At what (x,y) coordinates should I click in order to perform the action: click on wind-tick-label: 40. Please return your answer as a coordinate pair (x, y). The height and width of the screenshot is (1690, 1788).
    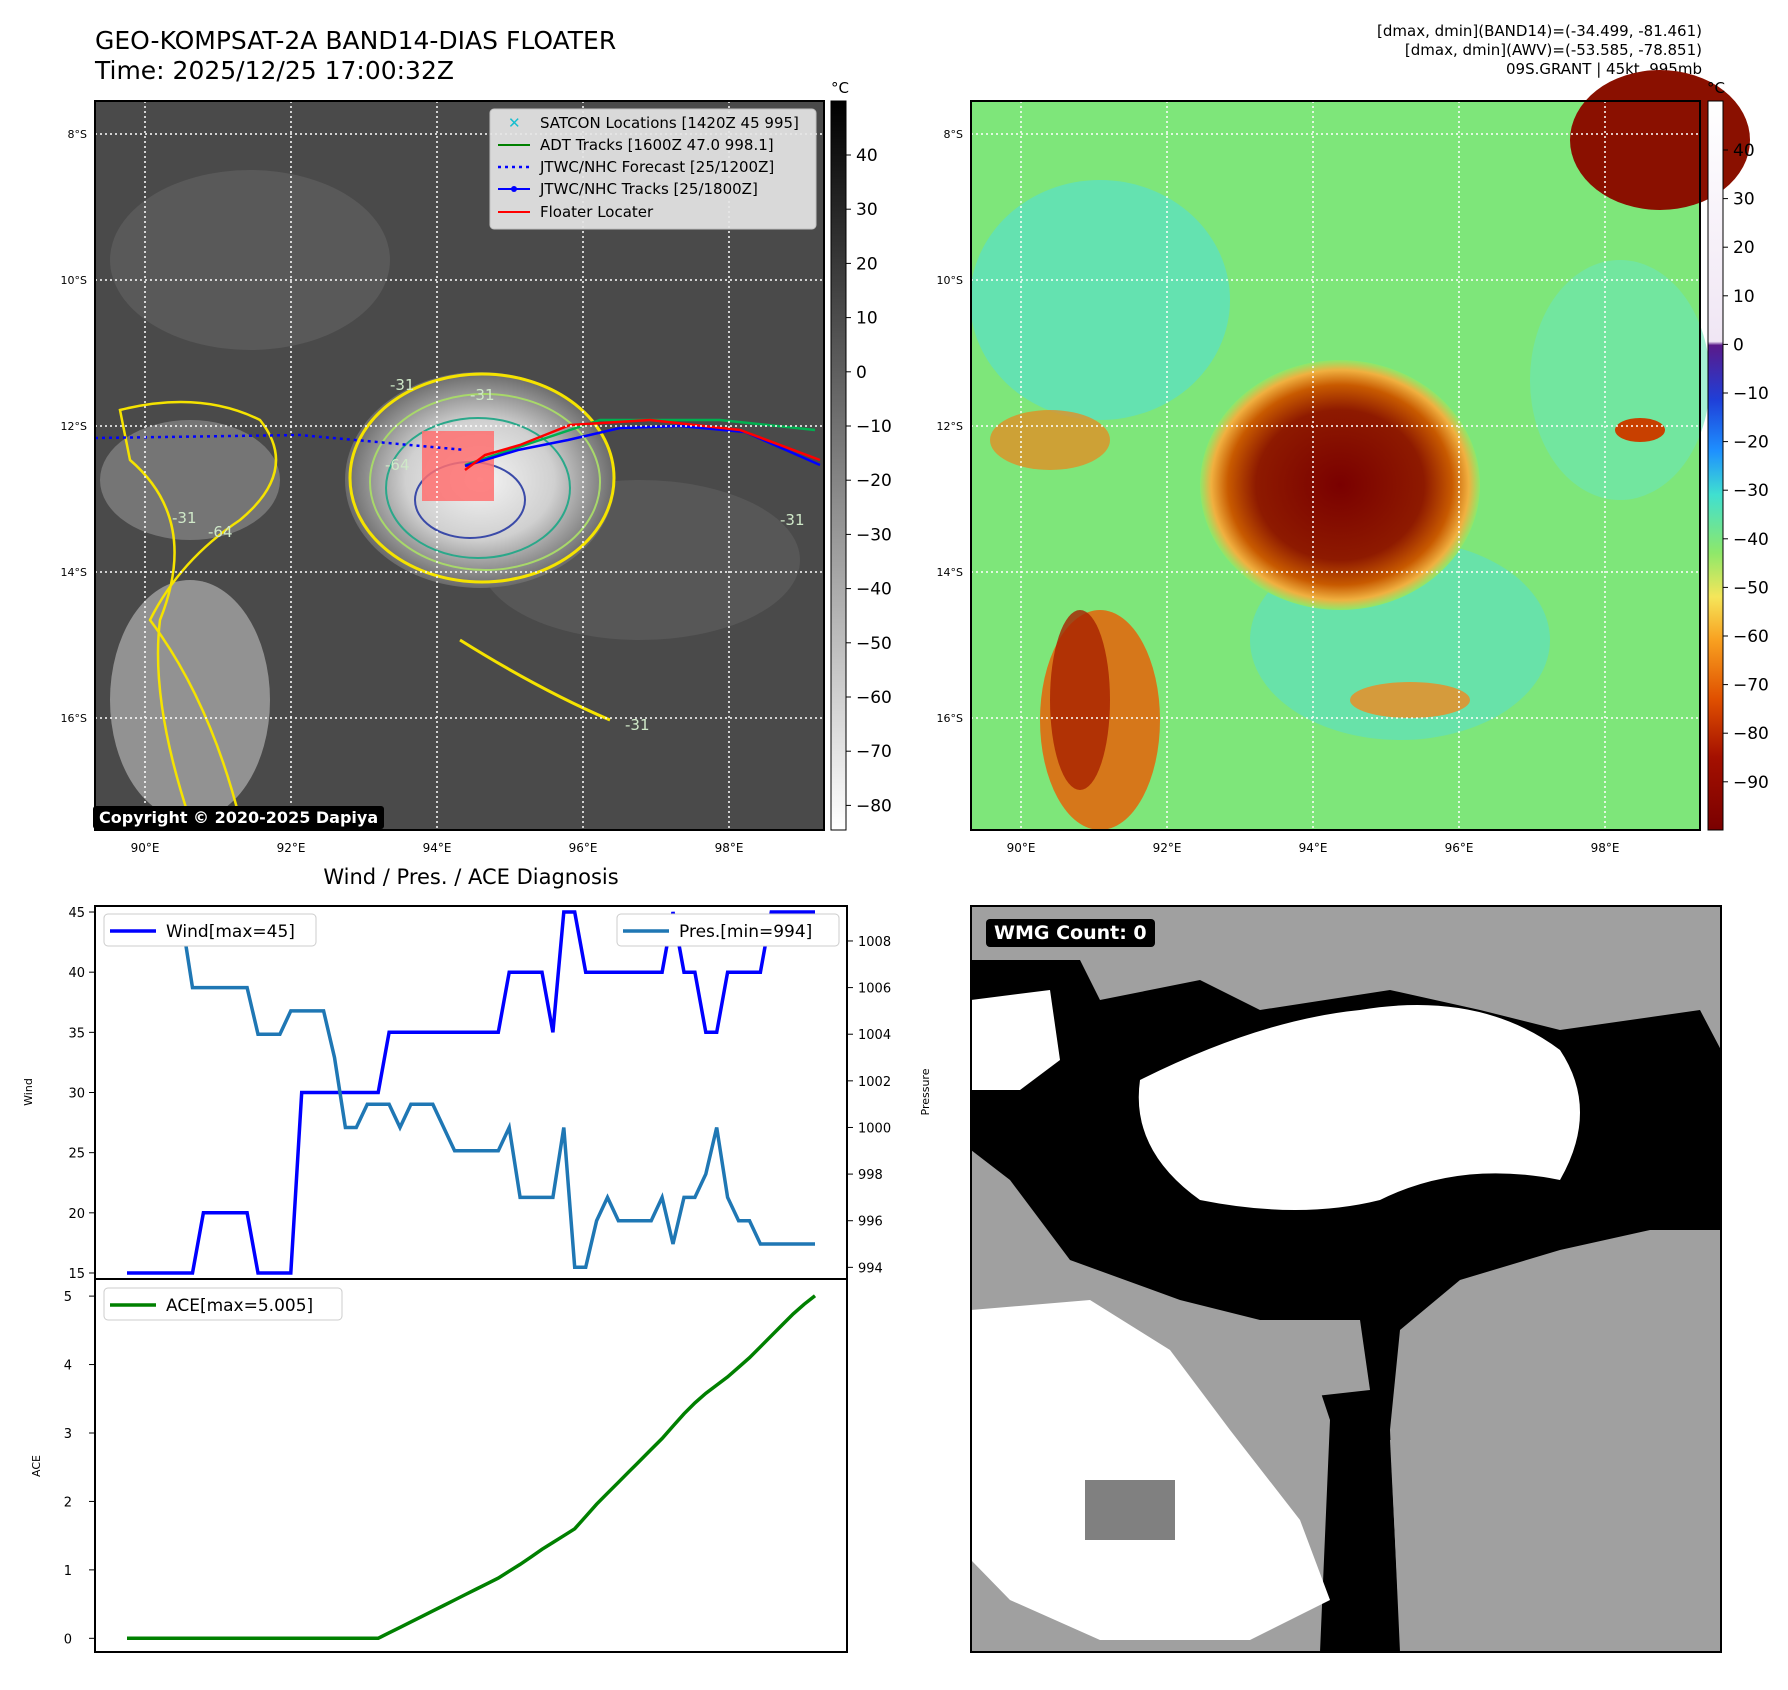
    Looking at the image, I should click on (76, 973).